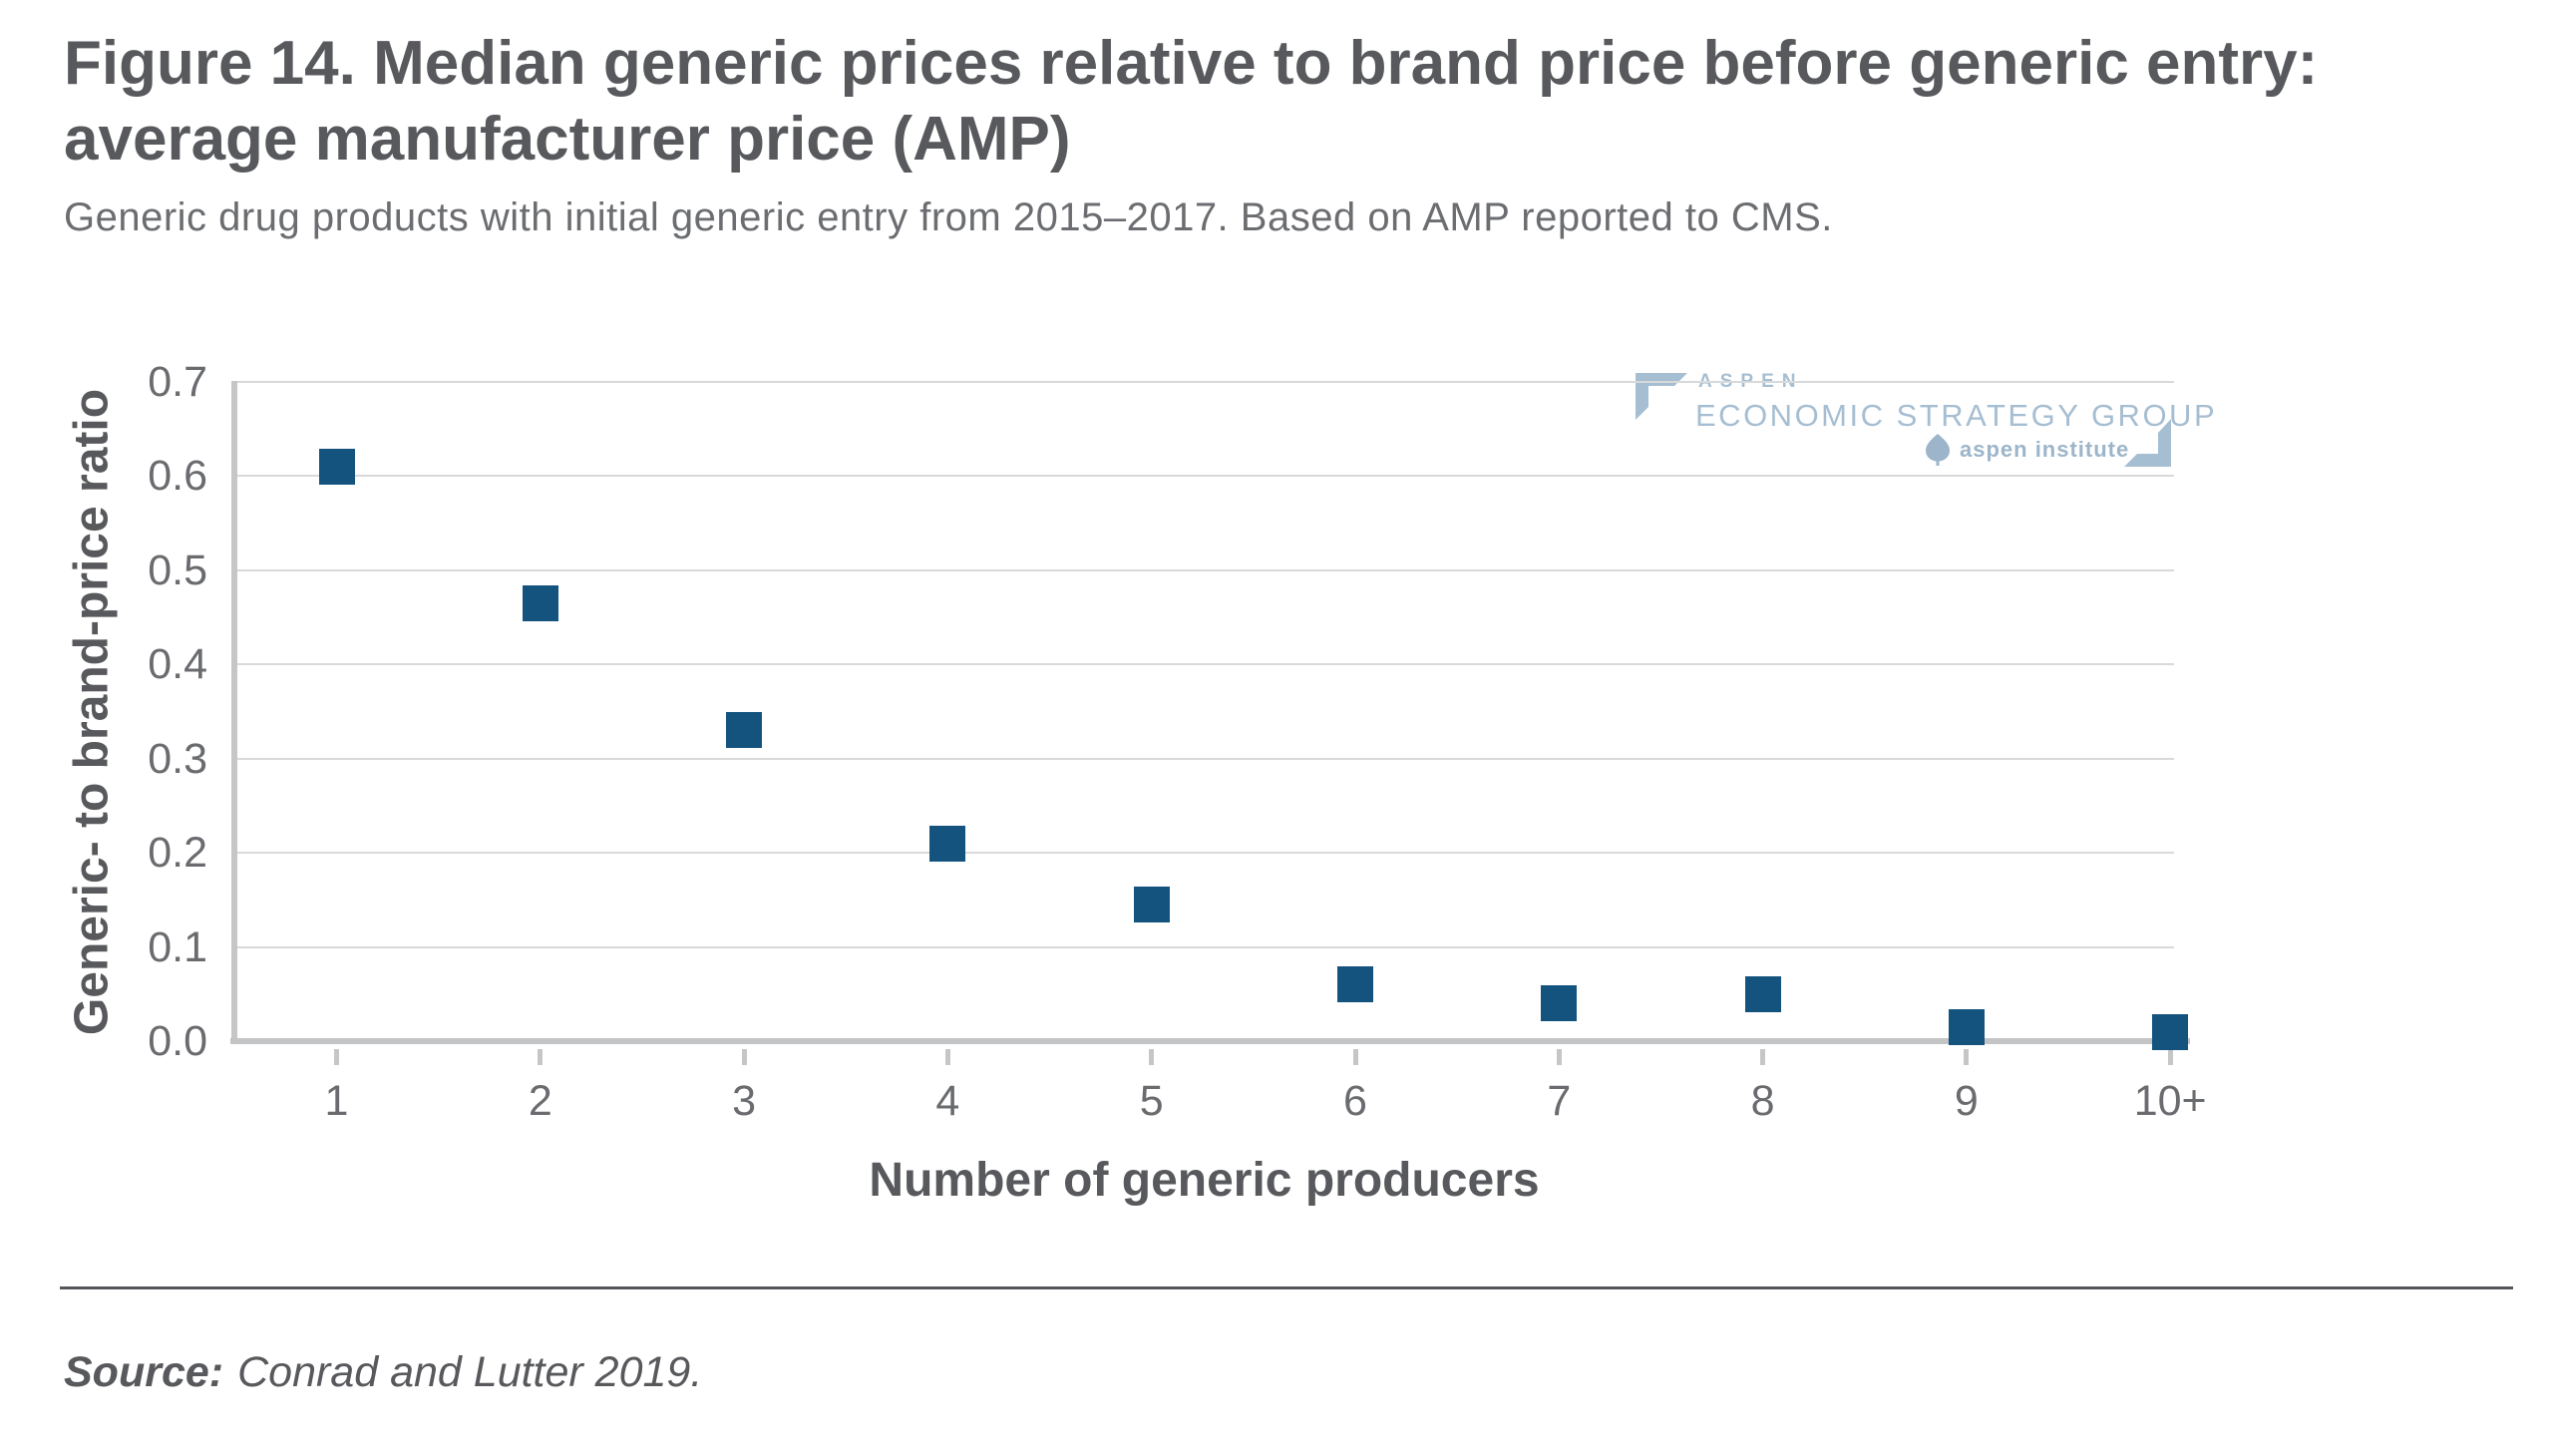 This screenshot has width=2553, height=1456. I want to click on logo-esg-text: ECONOMIC STRATEGY GROUP, so click(1957, 415).